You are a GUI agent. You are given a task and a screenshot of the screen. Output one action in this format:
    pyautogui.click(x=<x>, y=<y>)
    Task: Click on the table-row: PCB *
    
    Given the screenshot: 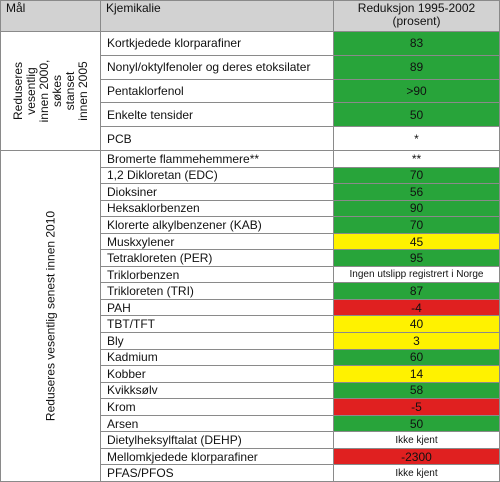 What is the action you would take?
    pyautogui.click(x=250, y=138)
    